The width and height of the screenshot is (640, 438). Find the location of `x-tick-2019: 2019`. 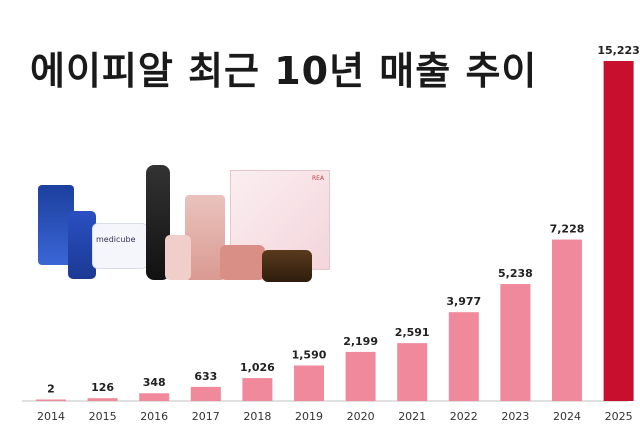

x-tick-2019: 2019 is located at coordinates (309, 416).